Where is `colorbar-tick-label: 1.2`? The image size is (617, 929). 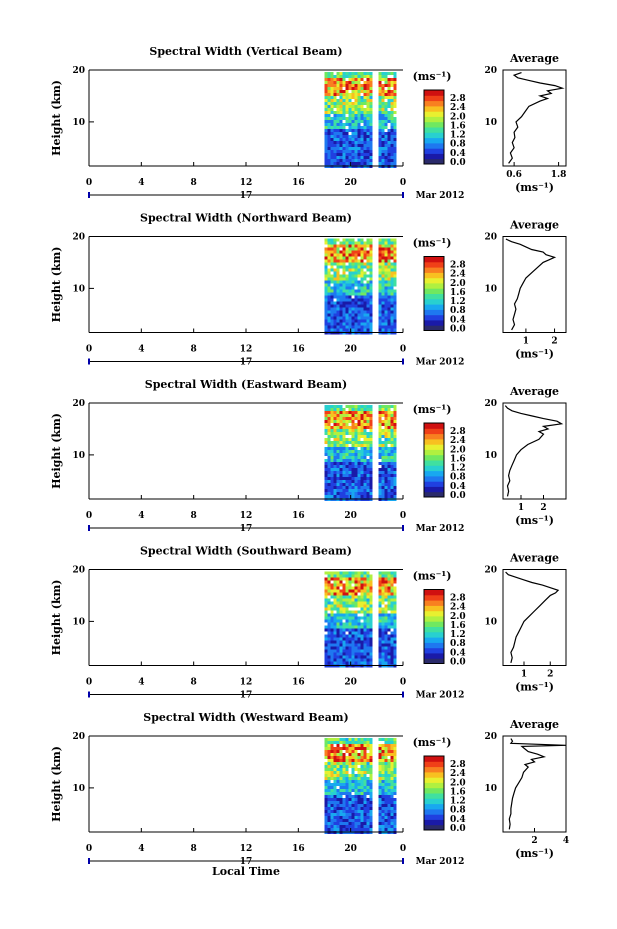 colorbar-tick-label: 1.2 is located at coordinates (458, 136).